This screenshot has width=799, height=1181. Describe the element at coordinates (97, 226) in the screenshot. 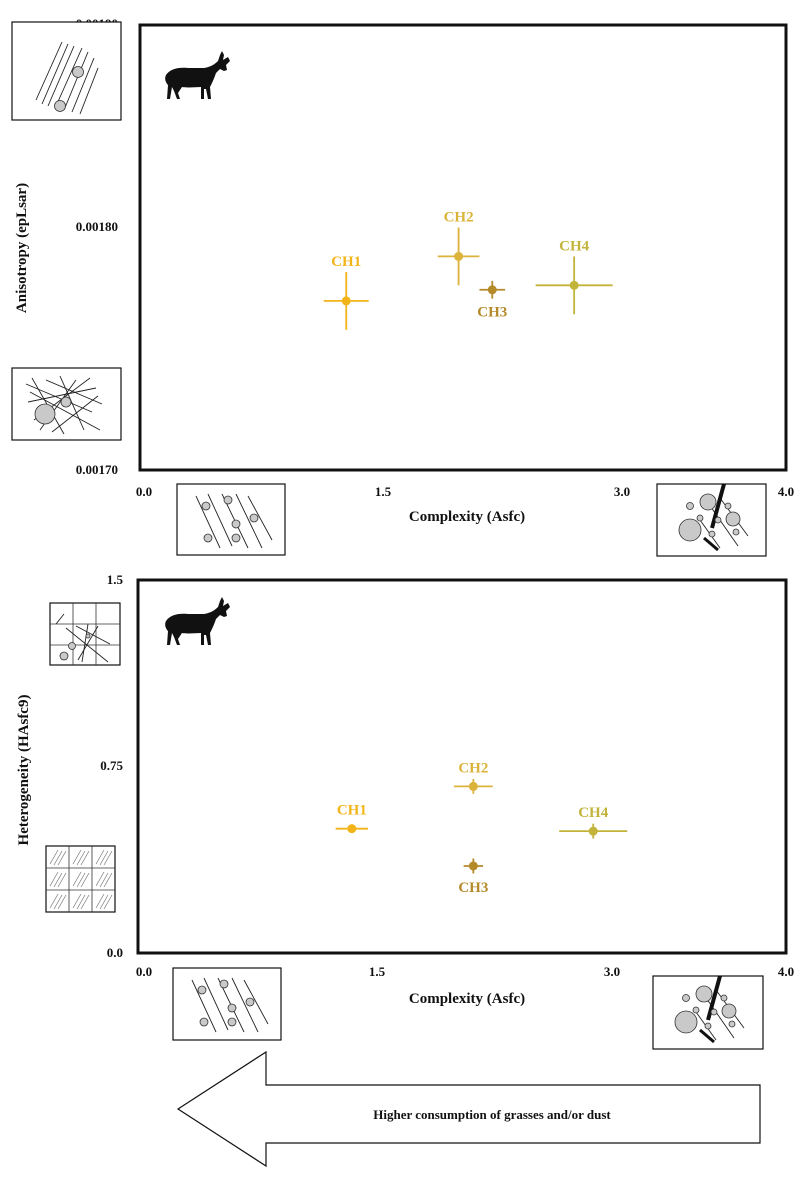

I see `y-tick-label: 0.00180` at that location.